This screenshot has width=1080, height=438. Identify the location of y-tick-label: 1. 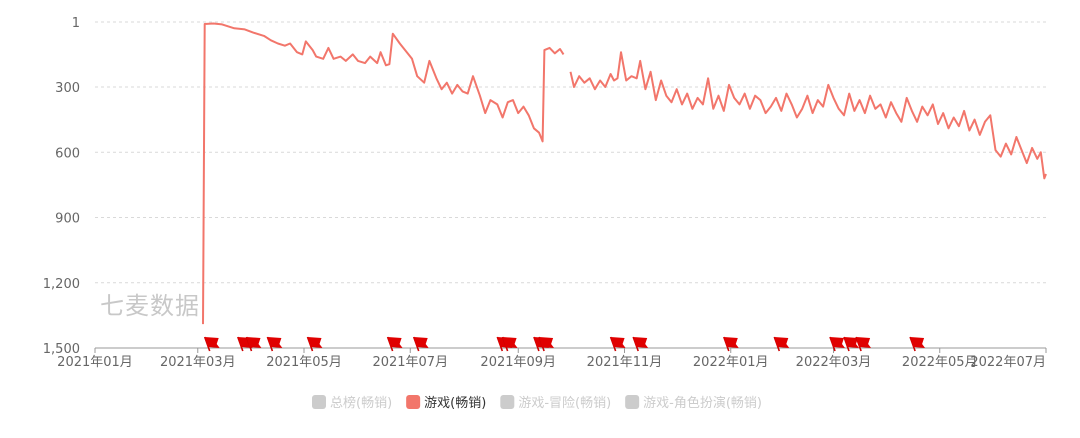
(76, 23).